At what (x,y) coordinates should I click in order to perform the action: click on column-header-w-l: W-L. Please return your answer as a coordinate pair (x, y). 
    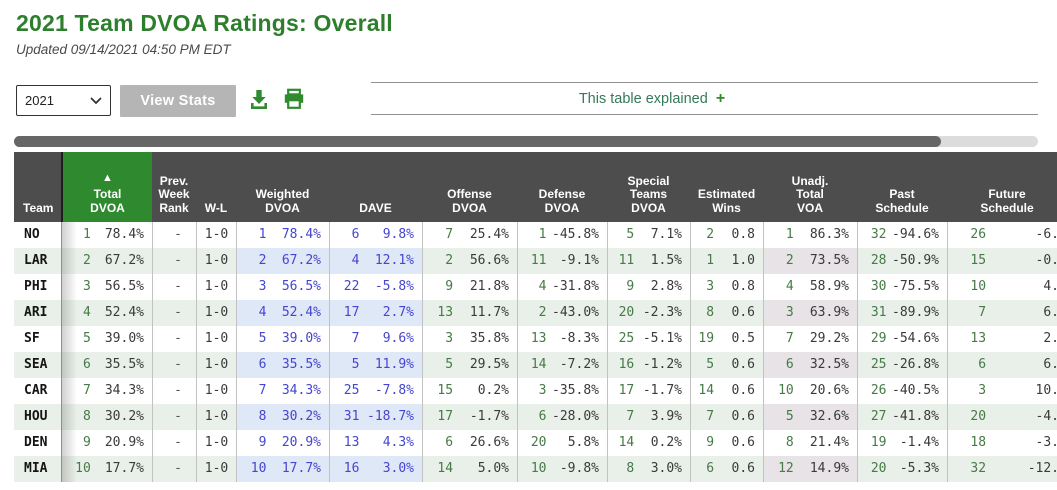
    Looking at the image, I should click on (216, 208).